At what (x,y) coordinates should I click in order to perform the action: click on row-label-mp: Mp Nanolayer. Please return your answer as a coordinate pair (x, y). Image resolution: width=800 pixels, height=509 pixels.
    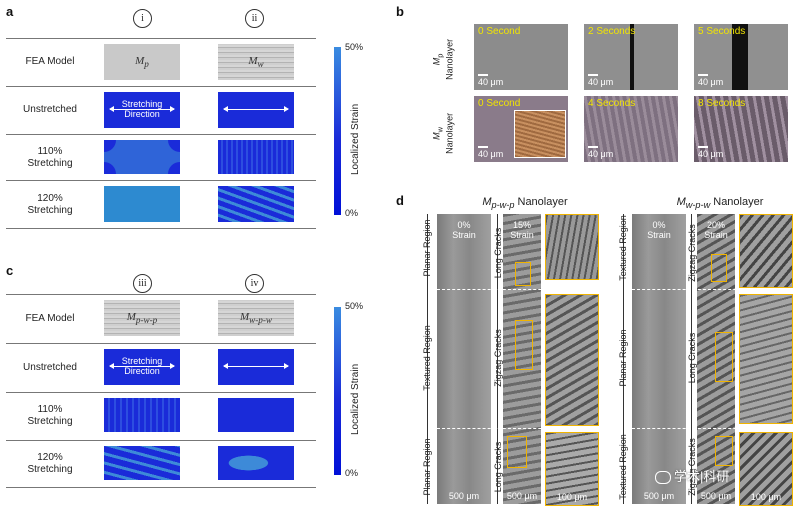
    Looking at the image, I should click on (443, 59).